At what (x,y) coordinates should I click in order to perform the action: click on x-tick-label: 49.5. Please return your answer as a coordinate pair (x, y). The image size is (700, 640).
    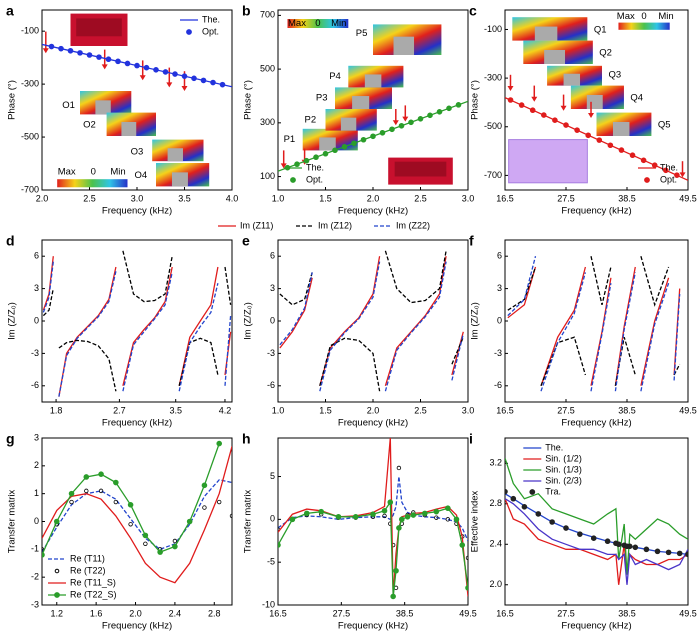
    Looking at the image, I should click on (688, 613).